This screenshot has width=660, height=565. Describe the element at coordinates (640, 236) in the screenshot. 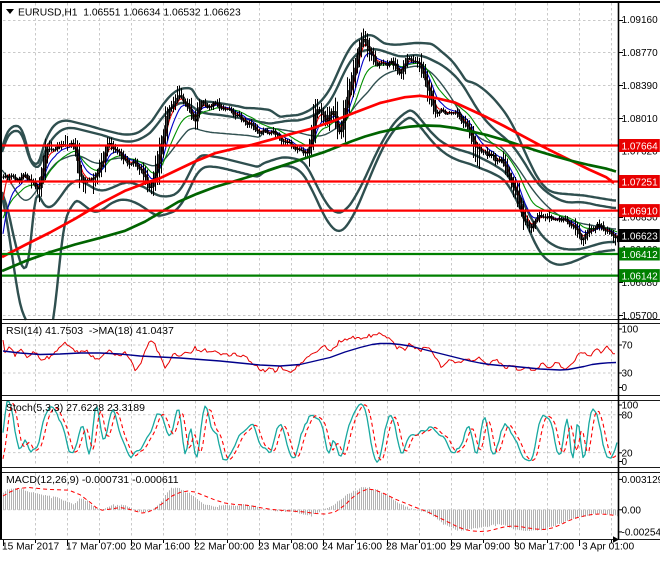

I see `svg-text: 1.06623` at that location.